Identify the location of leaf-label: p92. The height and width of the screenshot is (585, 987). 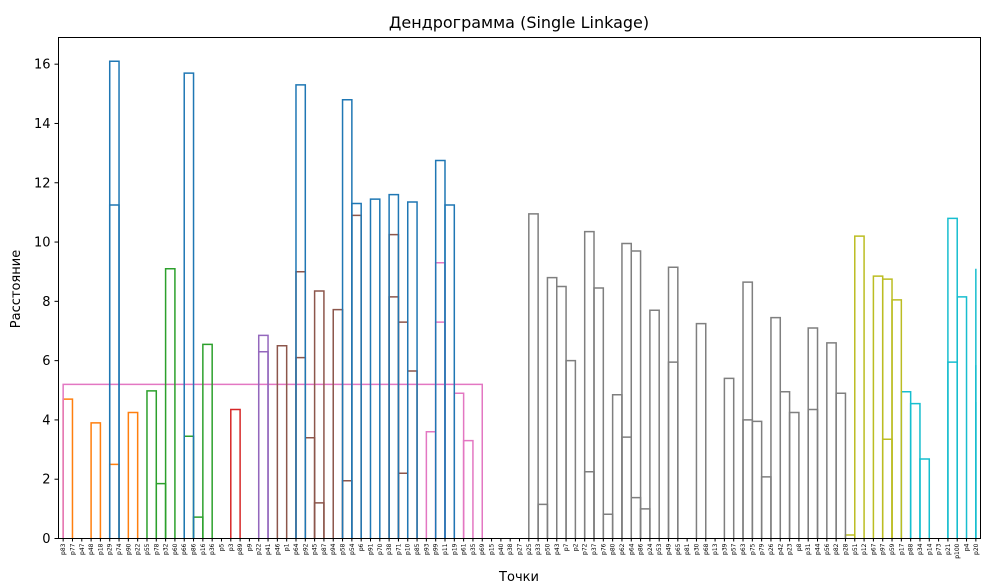
(305, 549).